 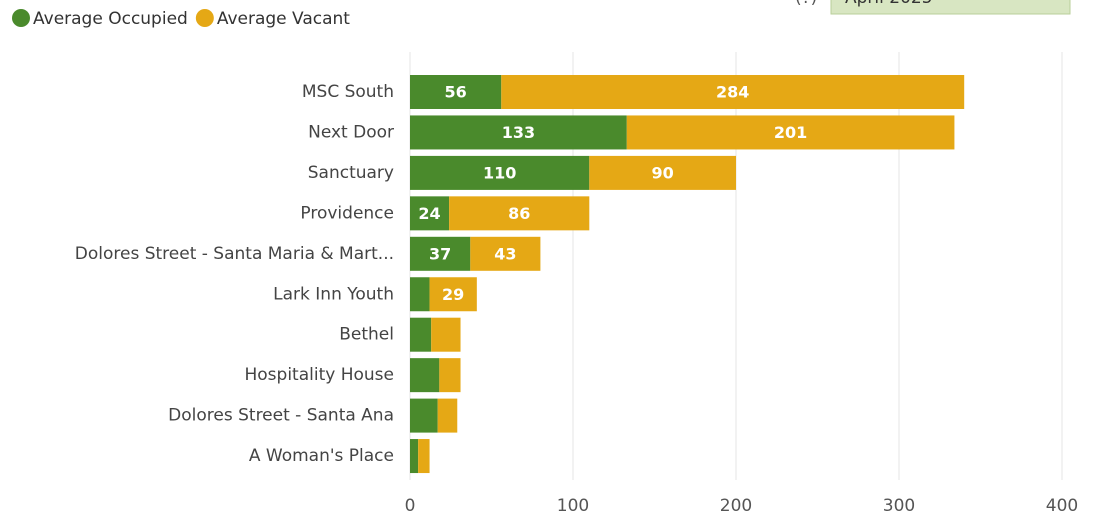 What do you see at coordinates (347, 213) in the screenshot?
I see `y-tick-label: Providence` at bounding box center [347, 213].